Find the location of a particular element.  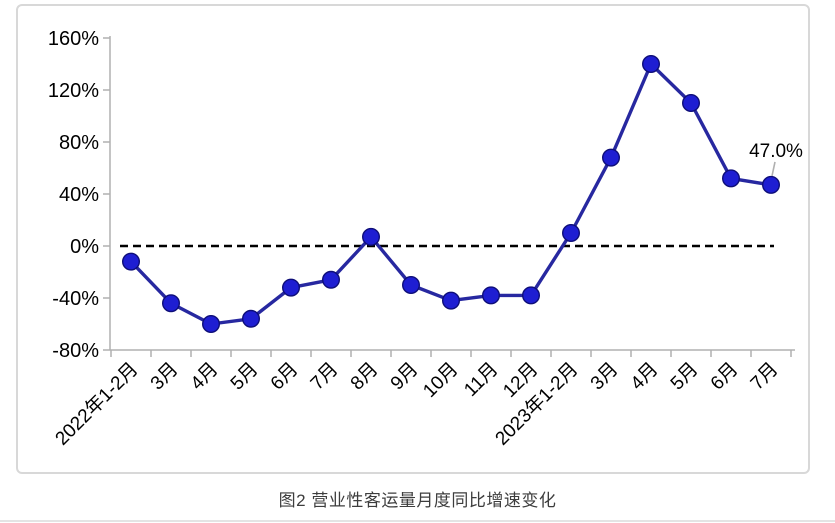

y-axis-label: 160% is located at coordinates (73, 39).